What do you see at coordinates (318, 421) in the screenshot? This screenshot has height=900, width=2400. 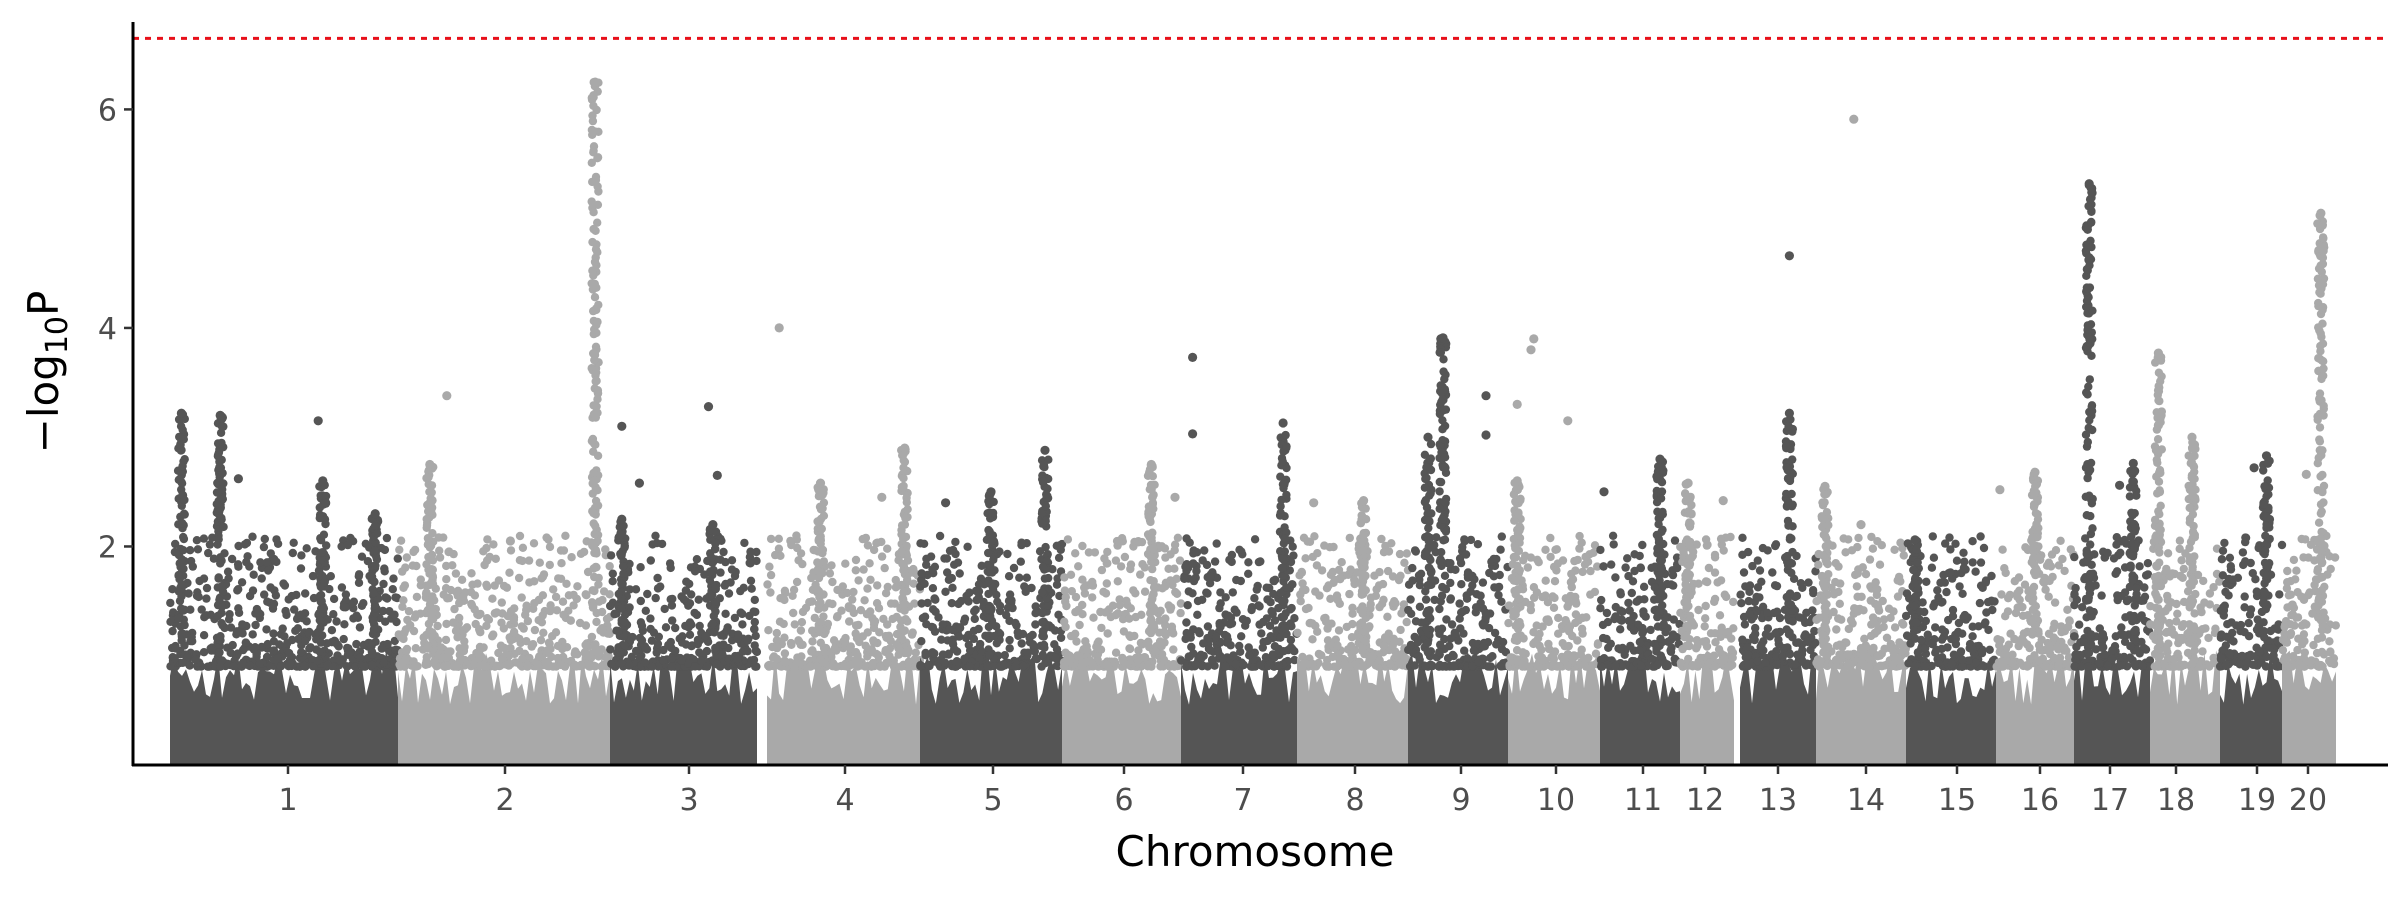 I see `outlier-point` at bounding box center [318, 421].